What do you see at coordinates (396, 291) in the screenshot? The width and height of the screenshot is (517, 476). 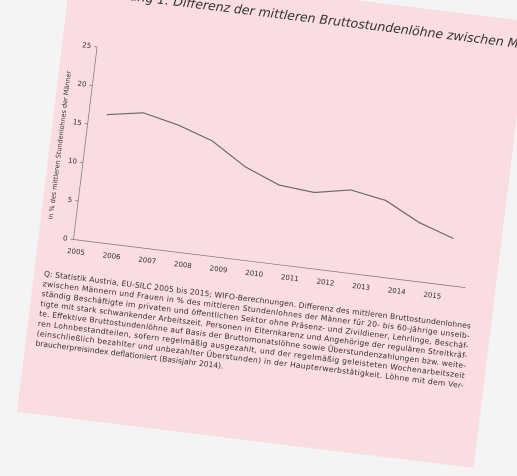 I see `x-tick-label: 2014` at bounding box center [396, 291].